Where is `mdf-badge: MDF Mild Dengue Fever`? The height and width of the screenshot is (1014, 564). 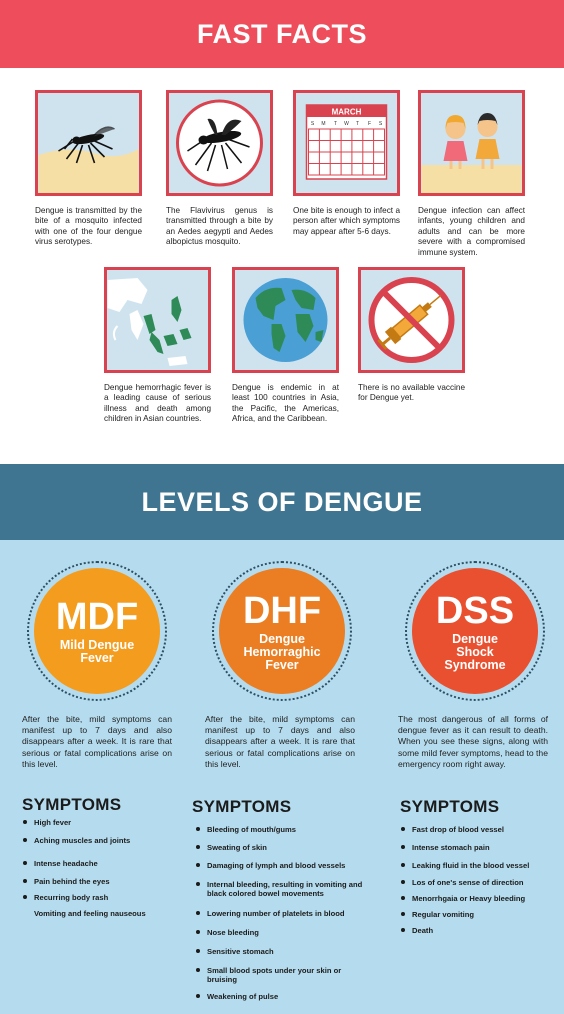
mdf-badge: MDF Mild Dengue Fever is located at coordinates (97, 631).